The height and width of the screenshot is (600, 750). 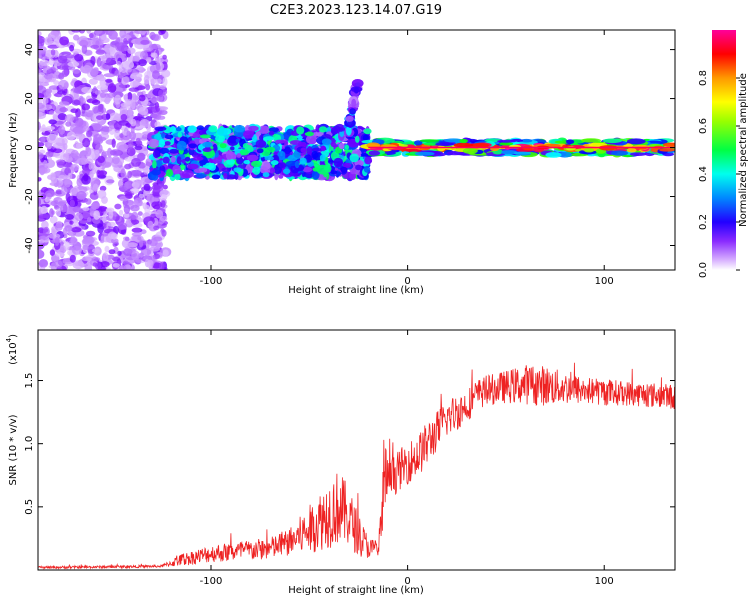 I want to click on colorbar-tick-label: 0.4, so click(x=703, y=174).